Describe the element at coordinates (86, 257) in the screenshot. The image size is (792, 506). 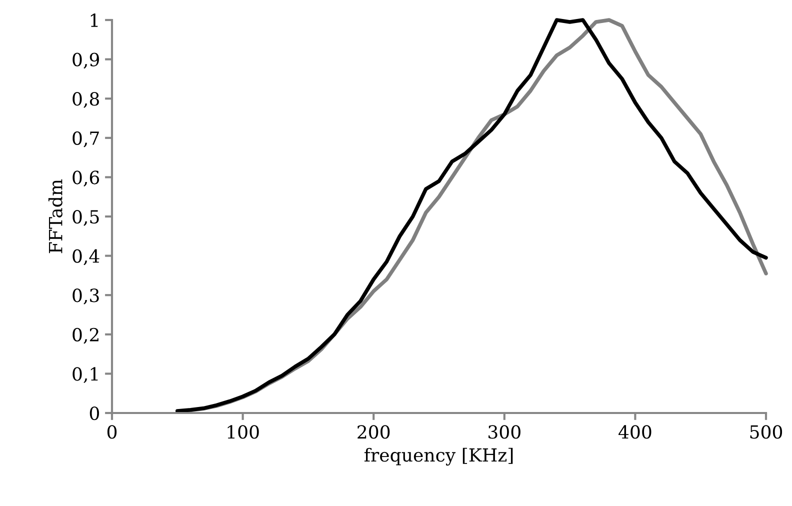
I see `y-tick-label: 0,4` at that location.